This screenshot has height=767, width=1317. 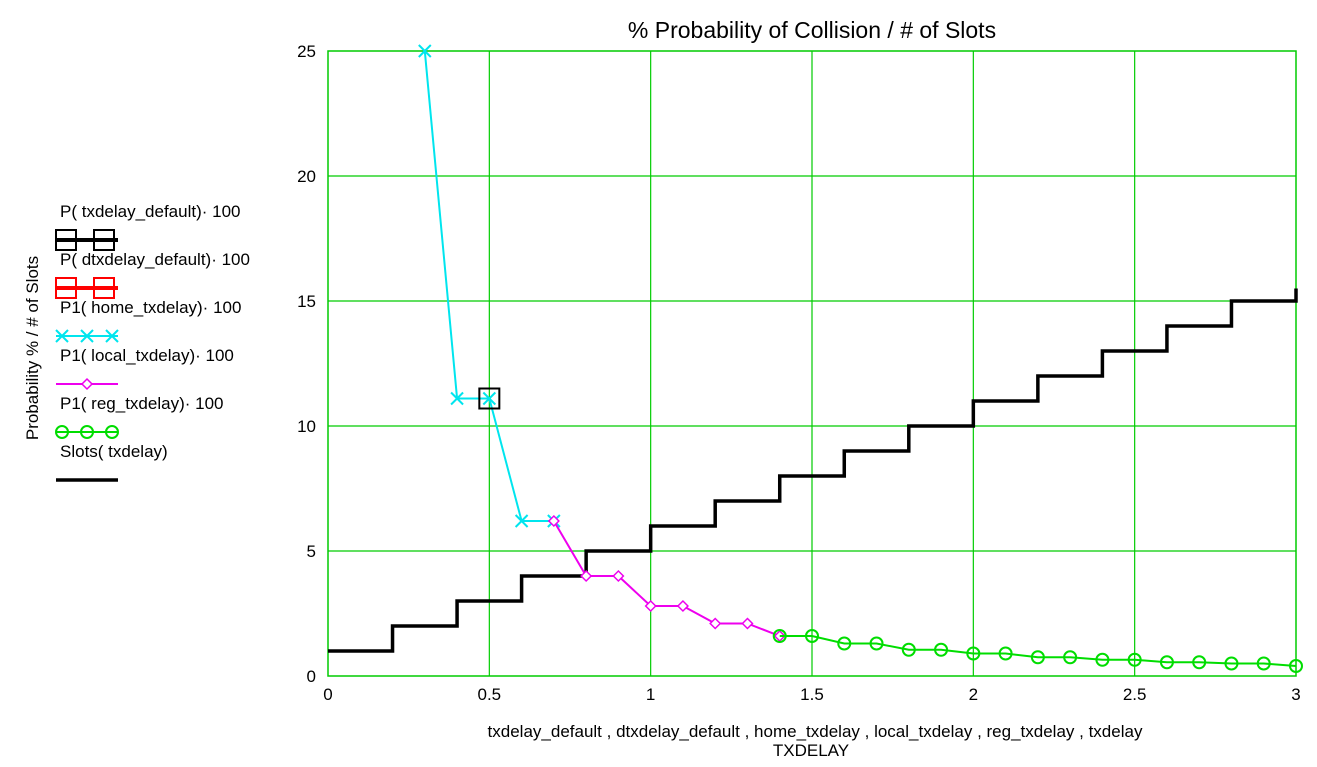 What do you see at coordinates (150, 307) in the screenshot?
I see `legend-label-2: P1( home_txdelay)· 100` at bounding box center [150, 307].